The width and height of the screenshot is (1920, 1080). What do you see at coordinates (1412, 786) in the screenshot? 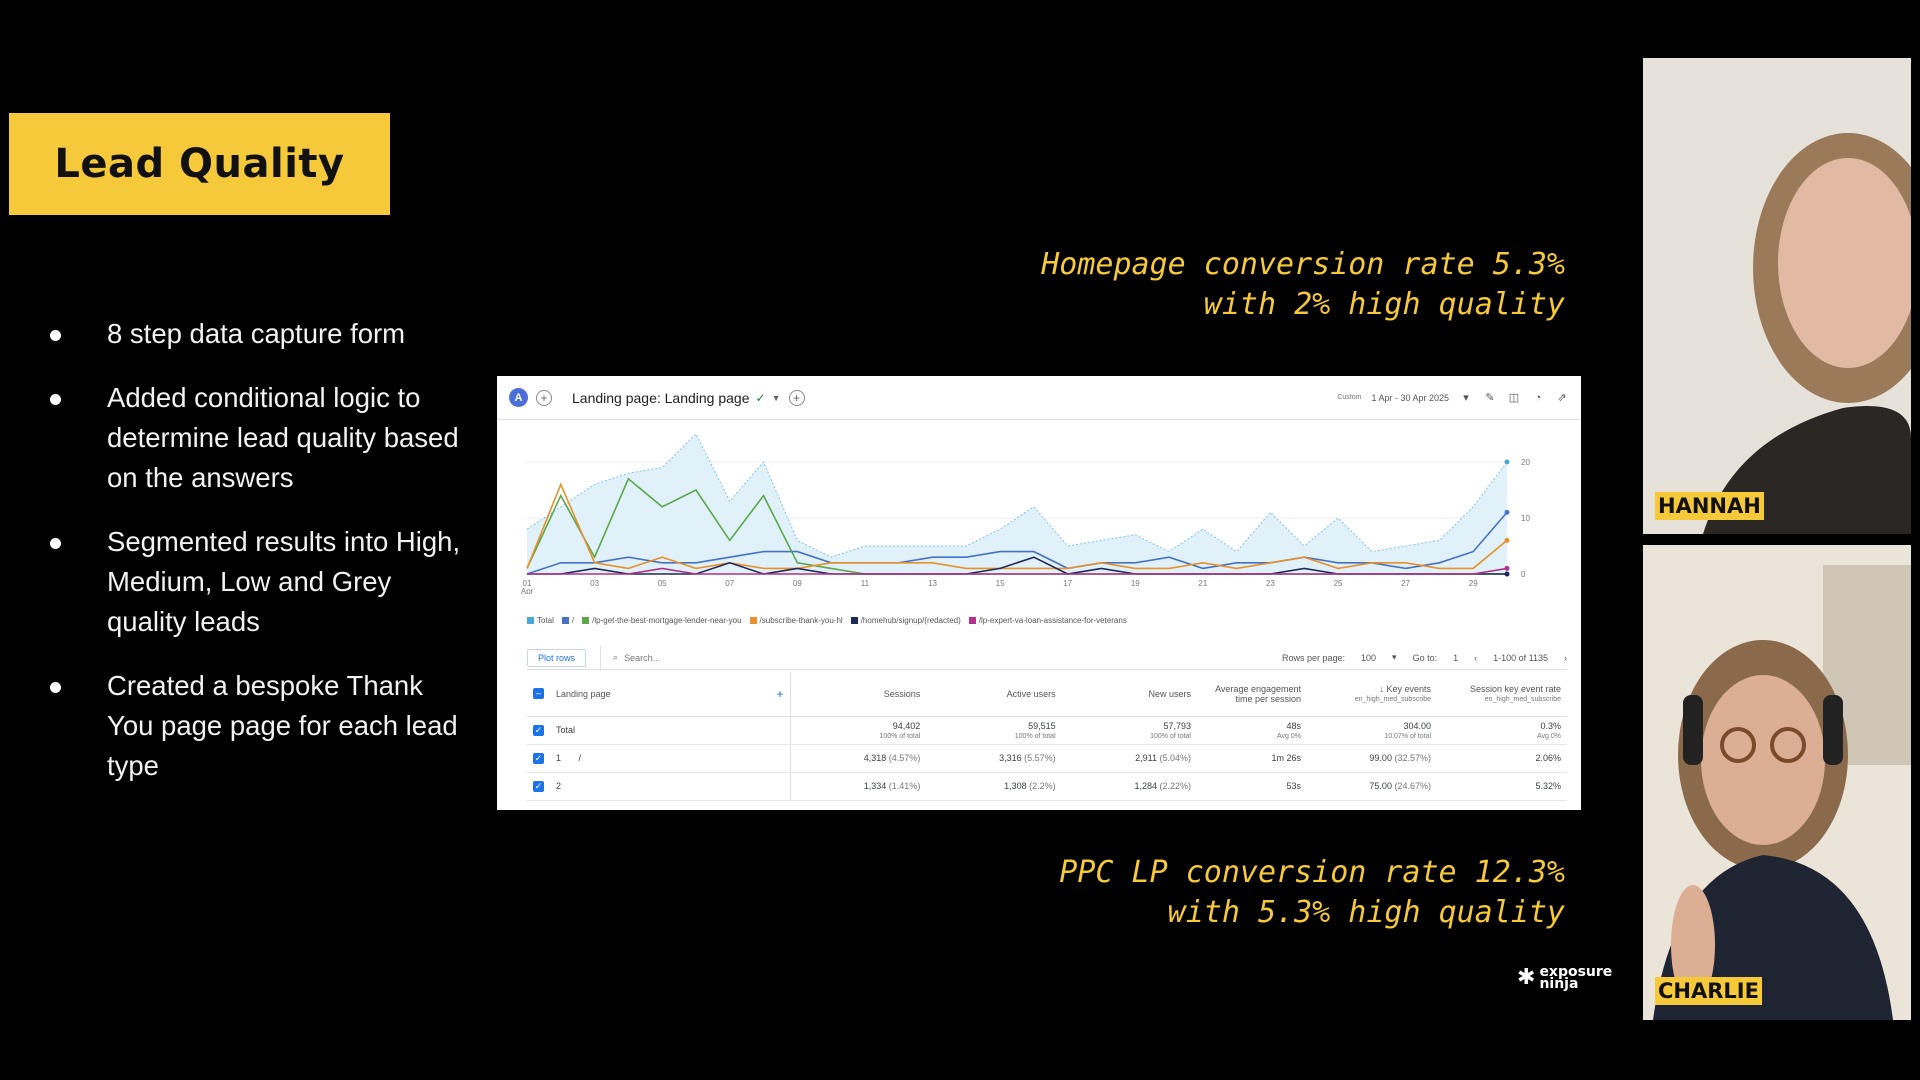
I see `pct: (24.67%)` at bounding box center [1412, 786].